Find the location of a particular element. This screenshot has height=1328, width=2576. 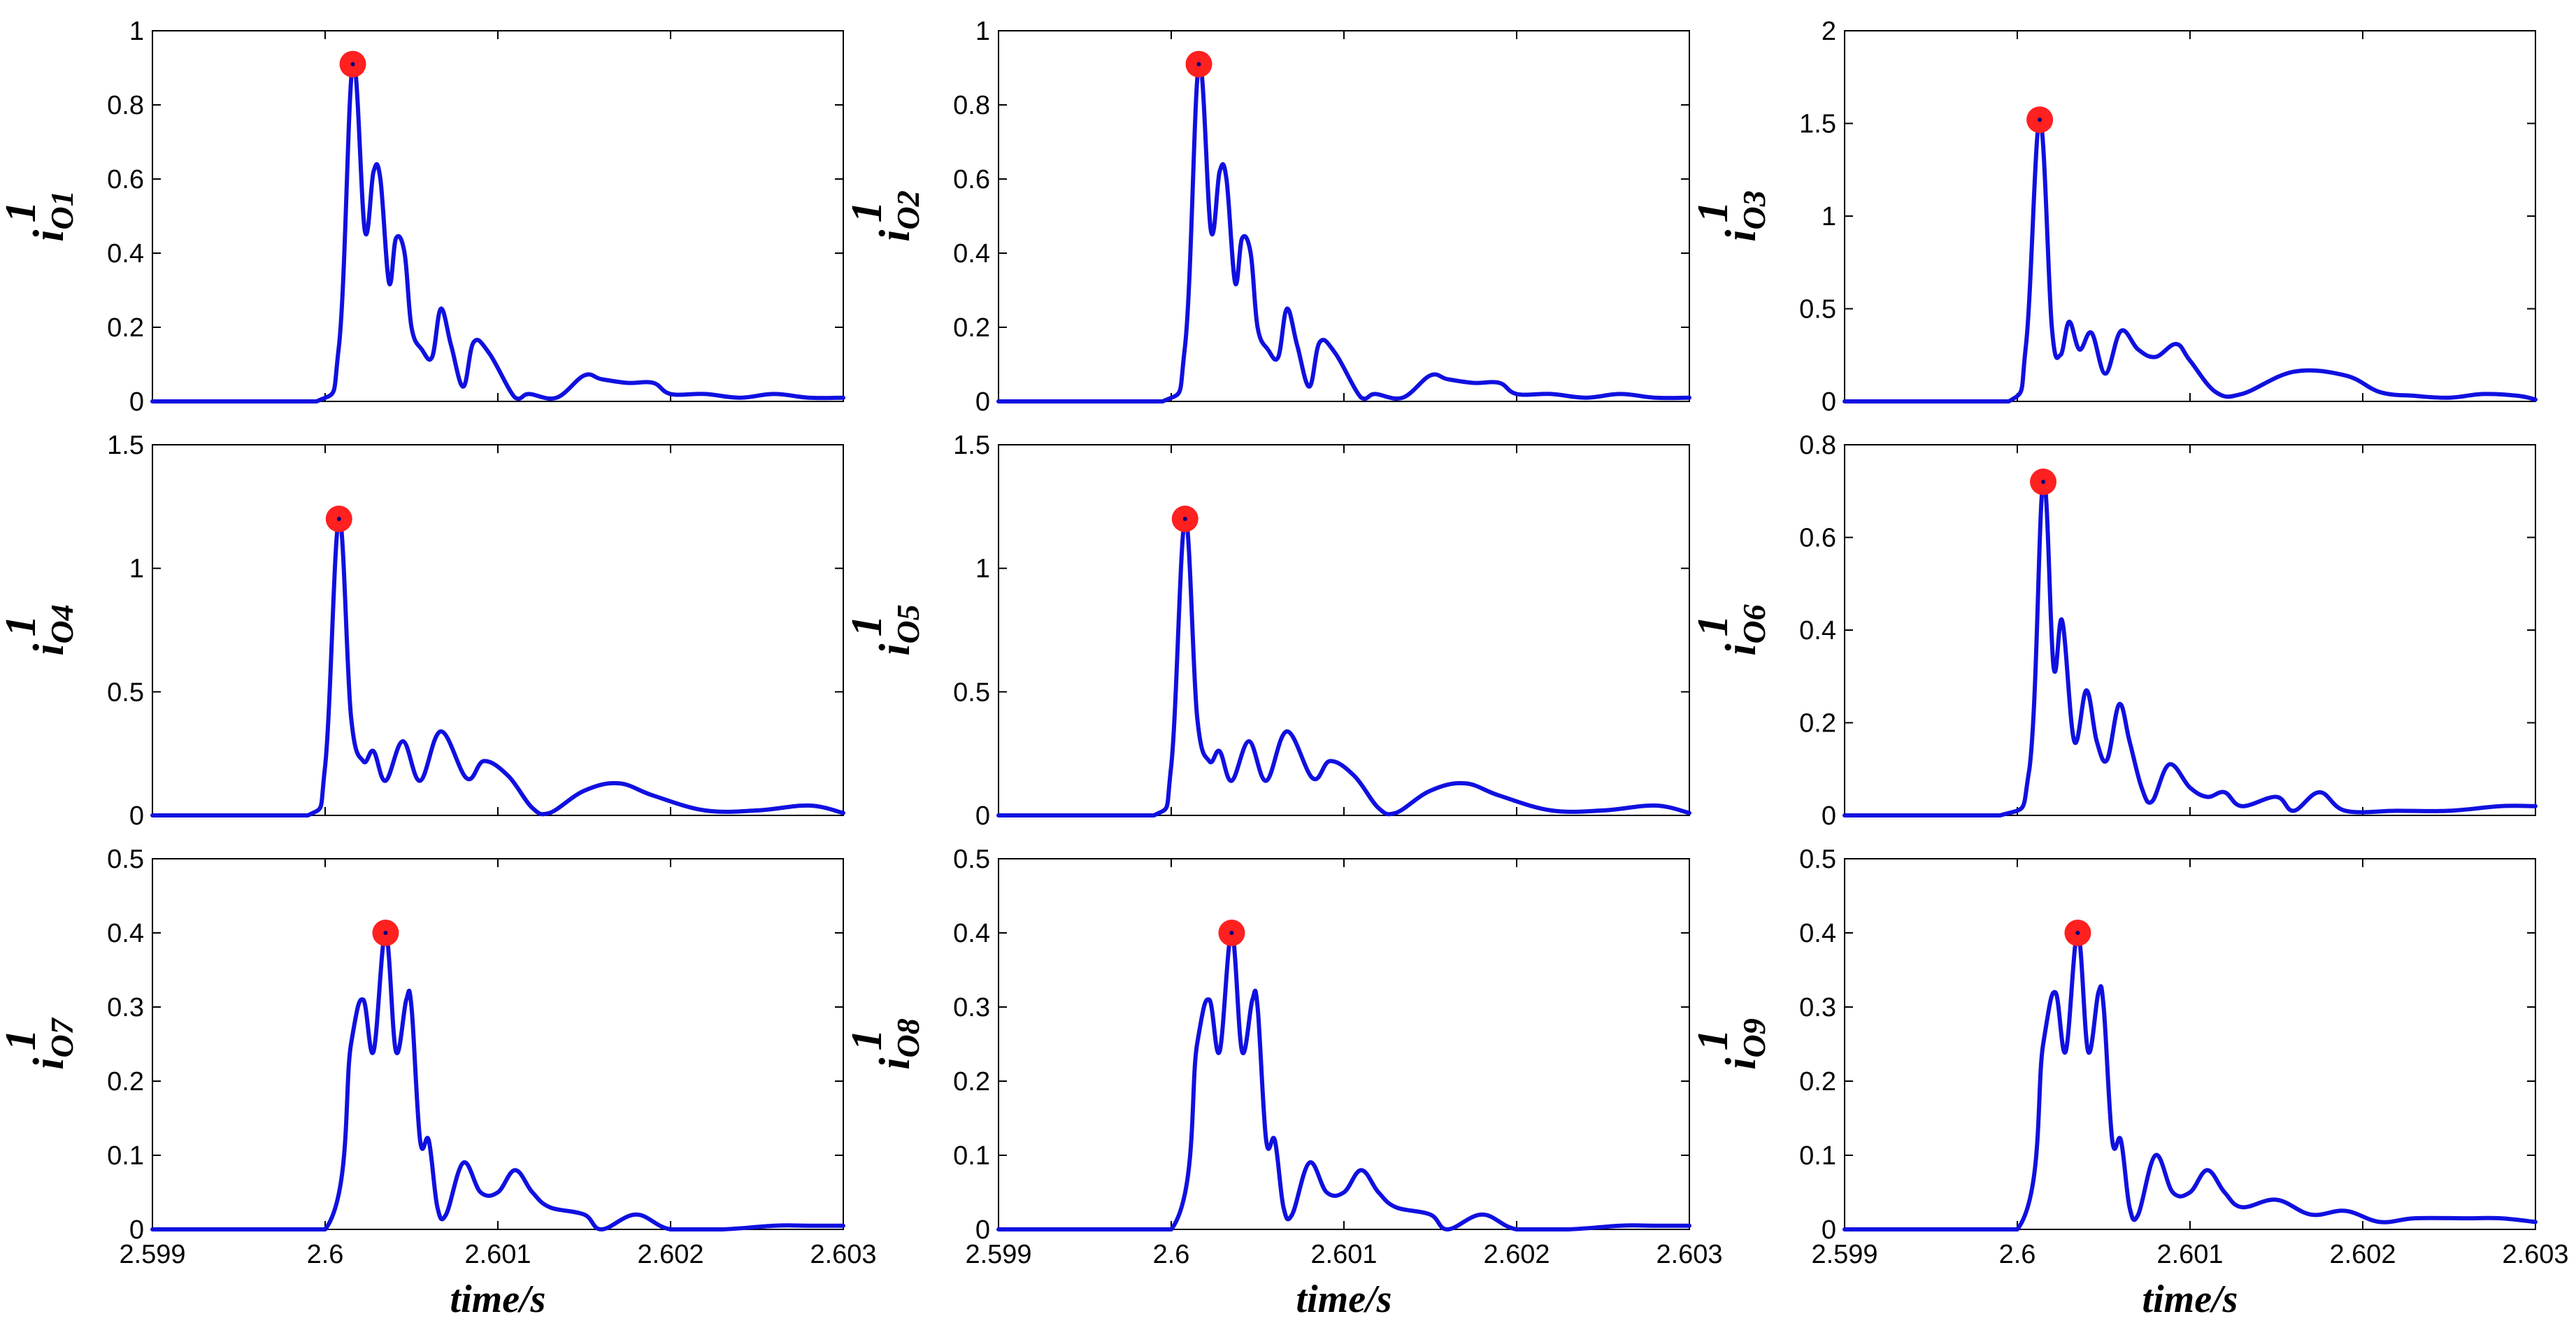

y-axis-label-8: iO8 is located at coordinates (898, 1043).